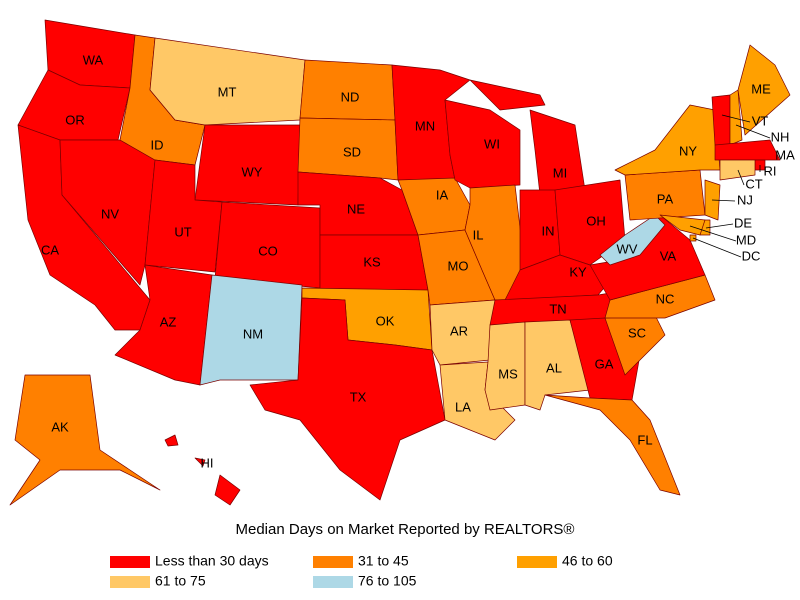 Image resolution: width=800 pixels, height=600 pixels. Describe the element at coordinates (168, 321) in the screenshot. I see `state-label: AZ` at that location.